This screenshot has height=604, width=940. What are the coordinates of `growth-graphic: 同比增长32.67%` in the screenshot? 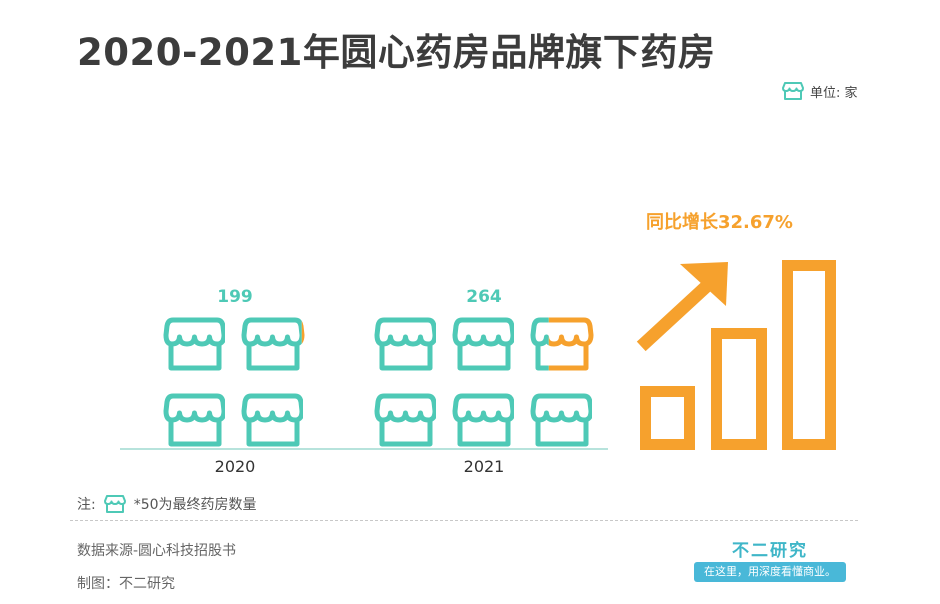 It's located at (736, 330).